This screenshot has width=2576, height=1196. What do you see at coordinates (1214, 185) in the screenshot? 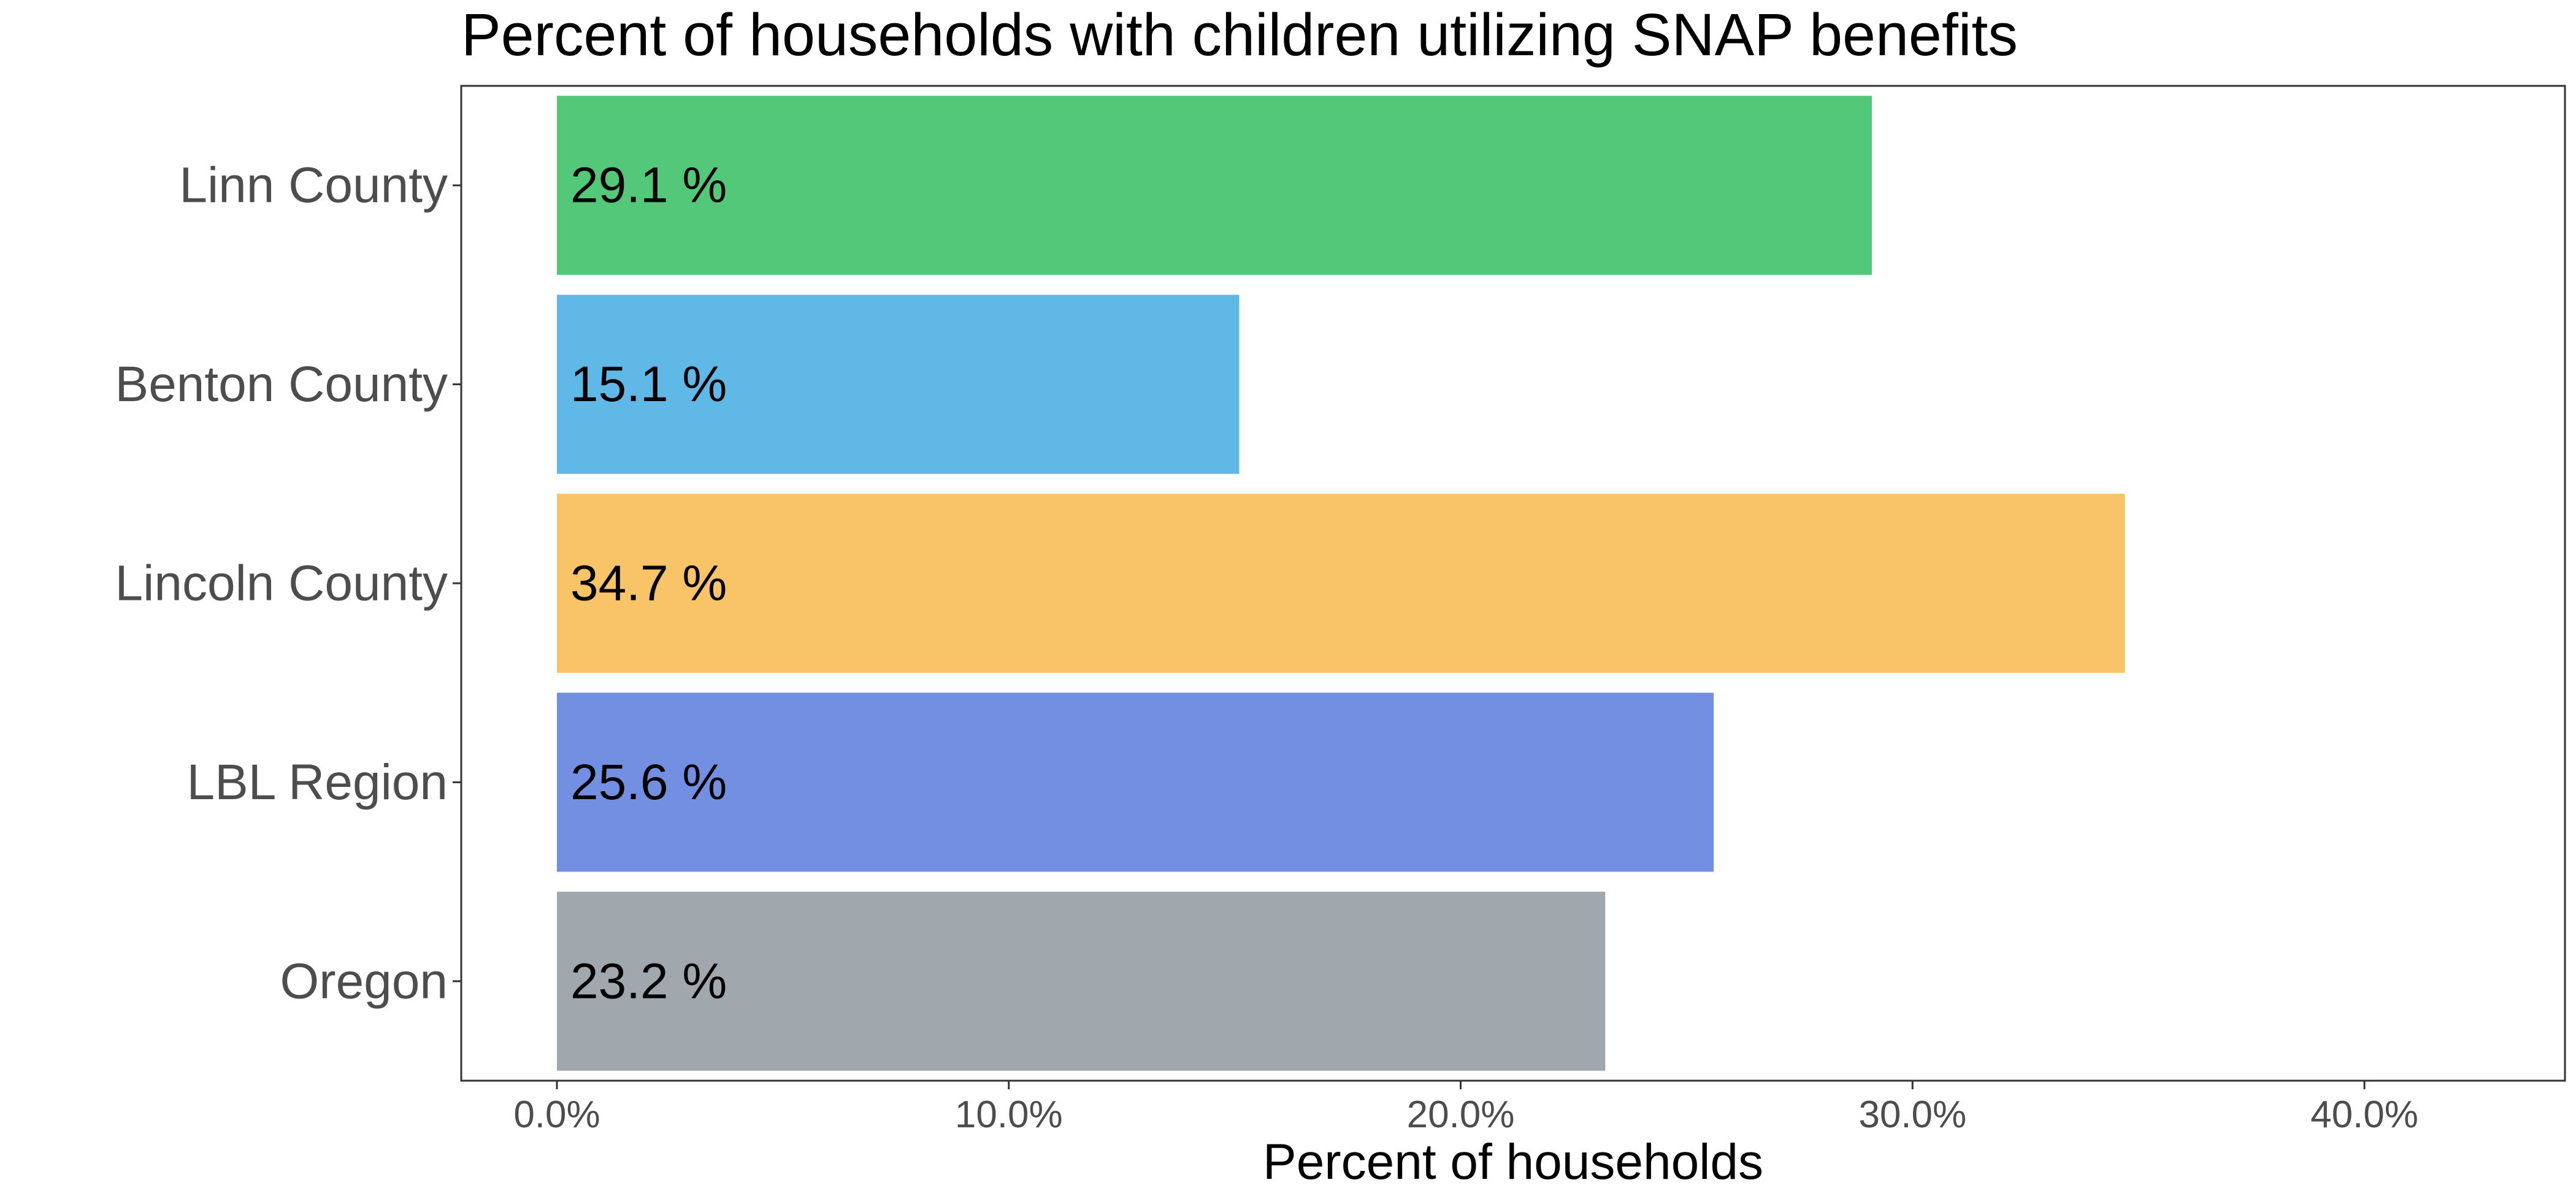
I see `bar-linn-county` at bounding box center [1214, 185].